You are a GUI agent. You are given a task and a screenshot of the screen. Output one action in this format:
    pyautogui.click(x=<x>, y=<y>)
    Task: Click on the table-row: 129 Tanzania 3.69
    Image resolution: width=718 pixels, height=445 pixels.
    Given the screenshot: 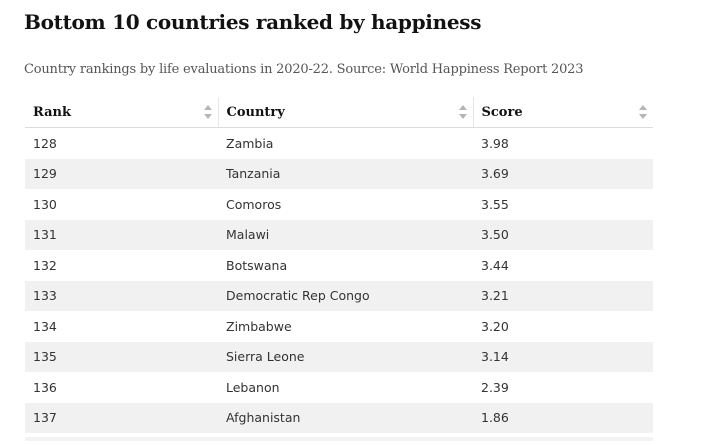 What is the action you would take?
    pyautogui.click(x=339, y=173)
    